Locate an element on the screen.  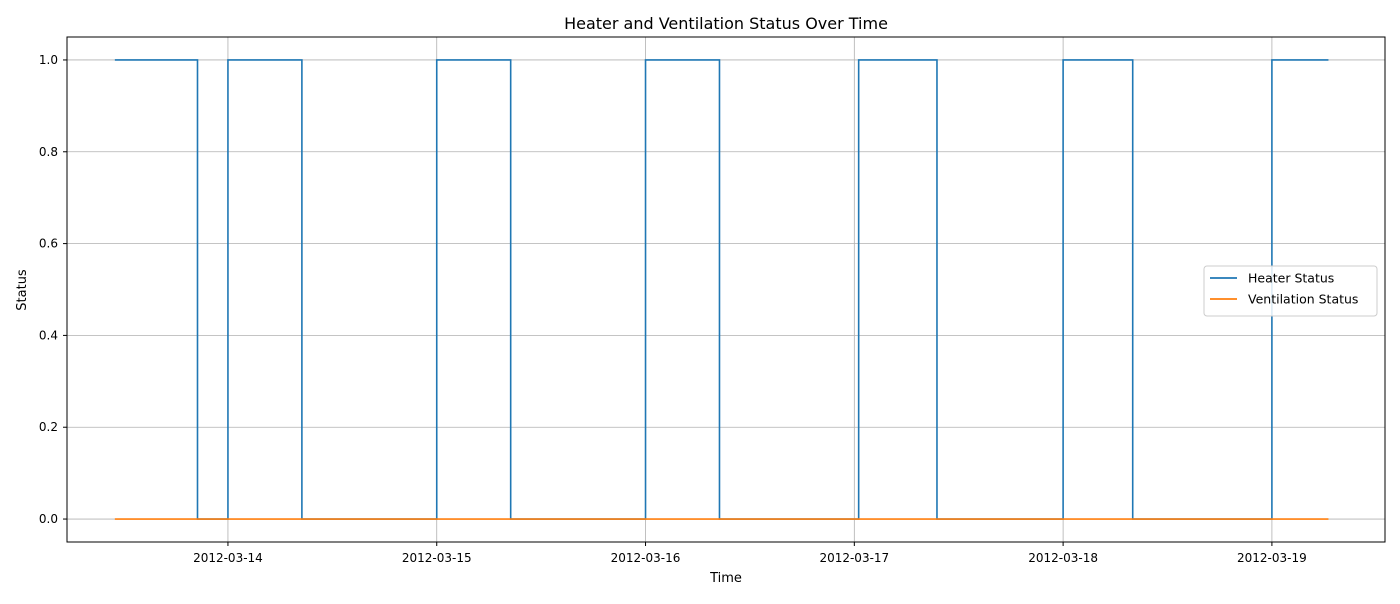
x-tick-label: 2012-03-17 is located at coordinates (854, 558).